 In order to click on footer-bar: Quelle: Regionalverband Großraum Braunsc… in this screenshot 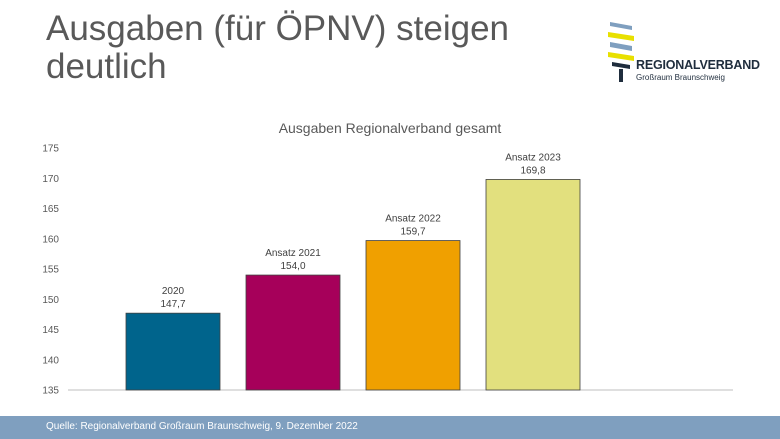, I will do `click(390, 427)`.